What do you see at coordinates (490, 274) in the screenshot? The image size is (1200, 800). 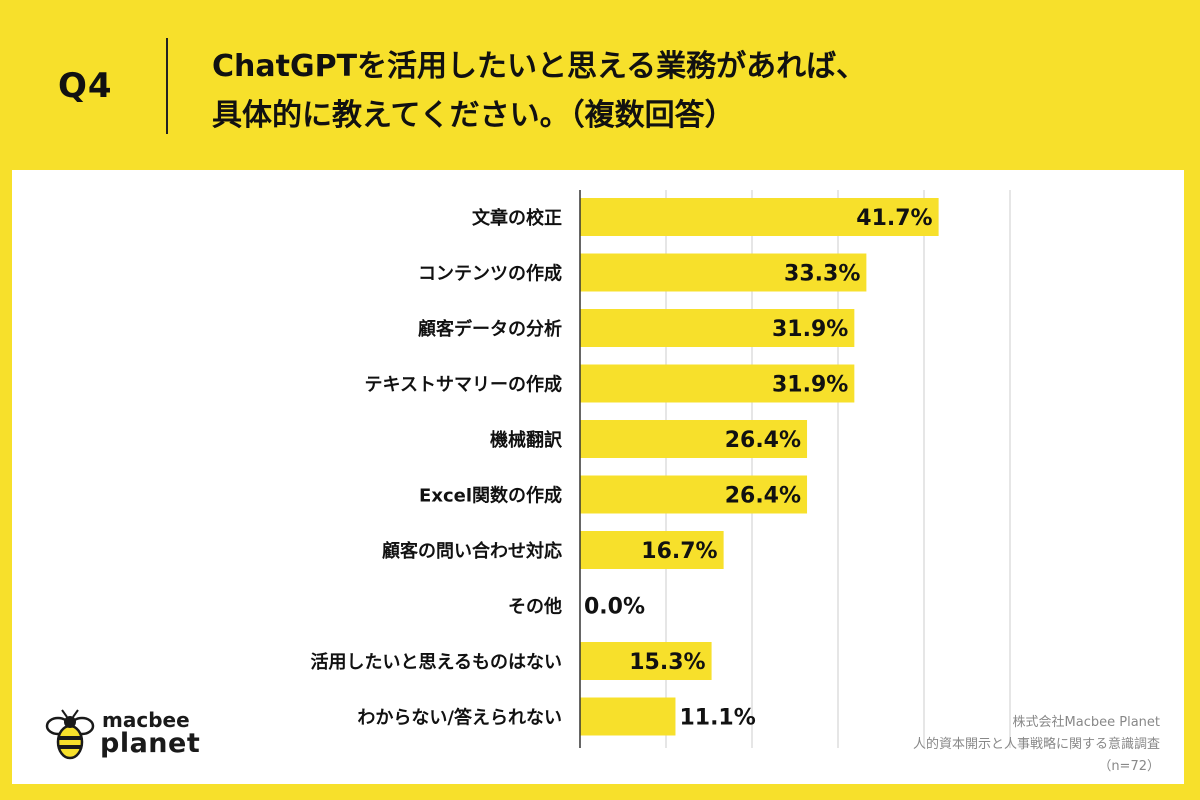 I see `category-label: コンテンツの作成` at bounding box center [490, 274].